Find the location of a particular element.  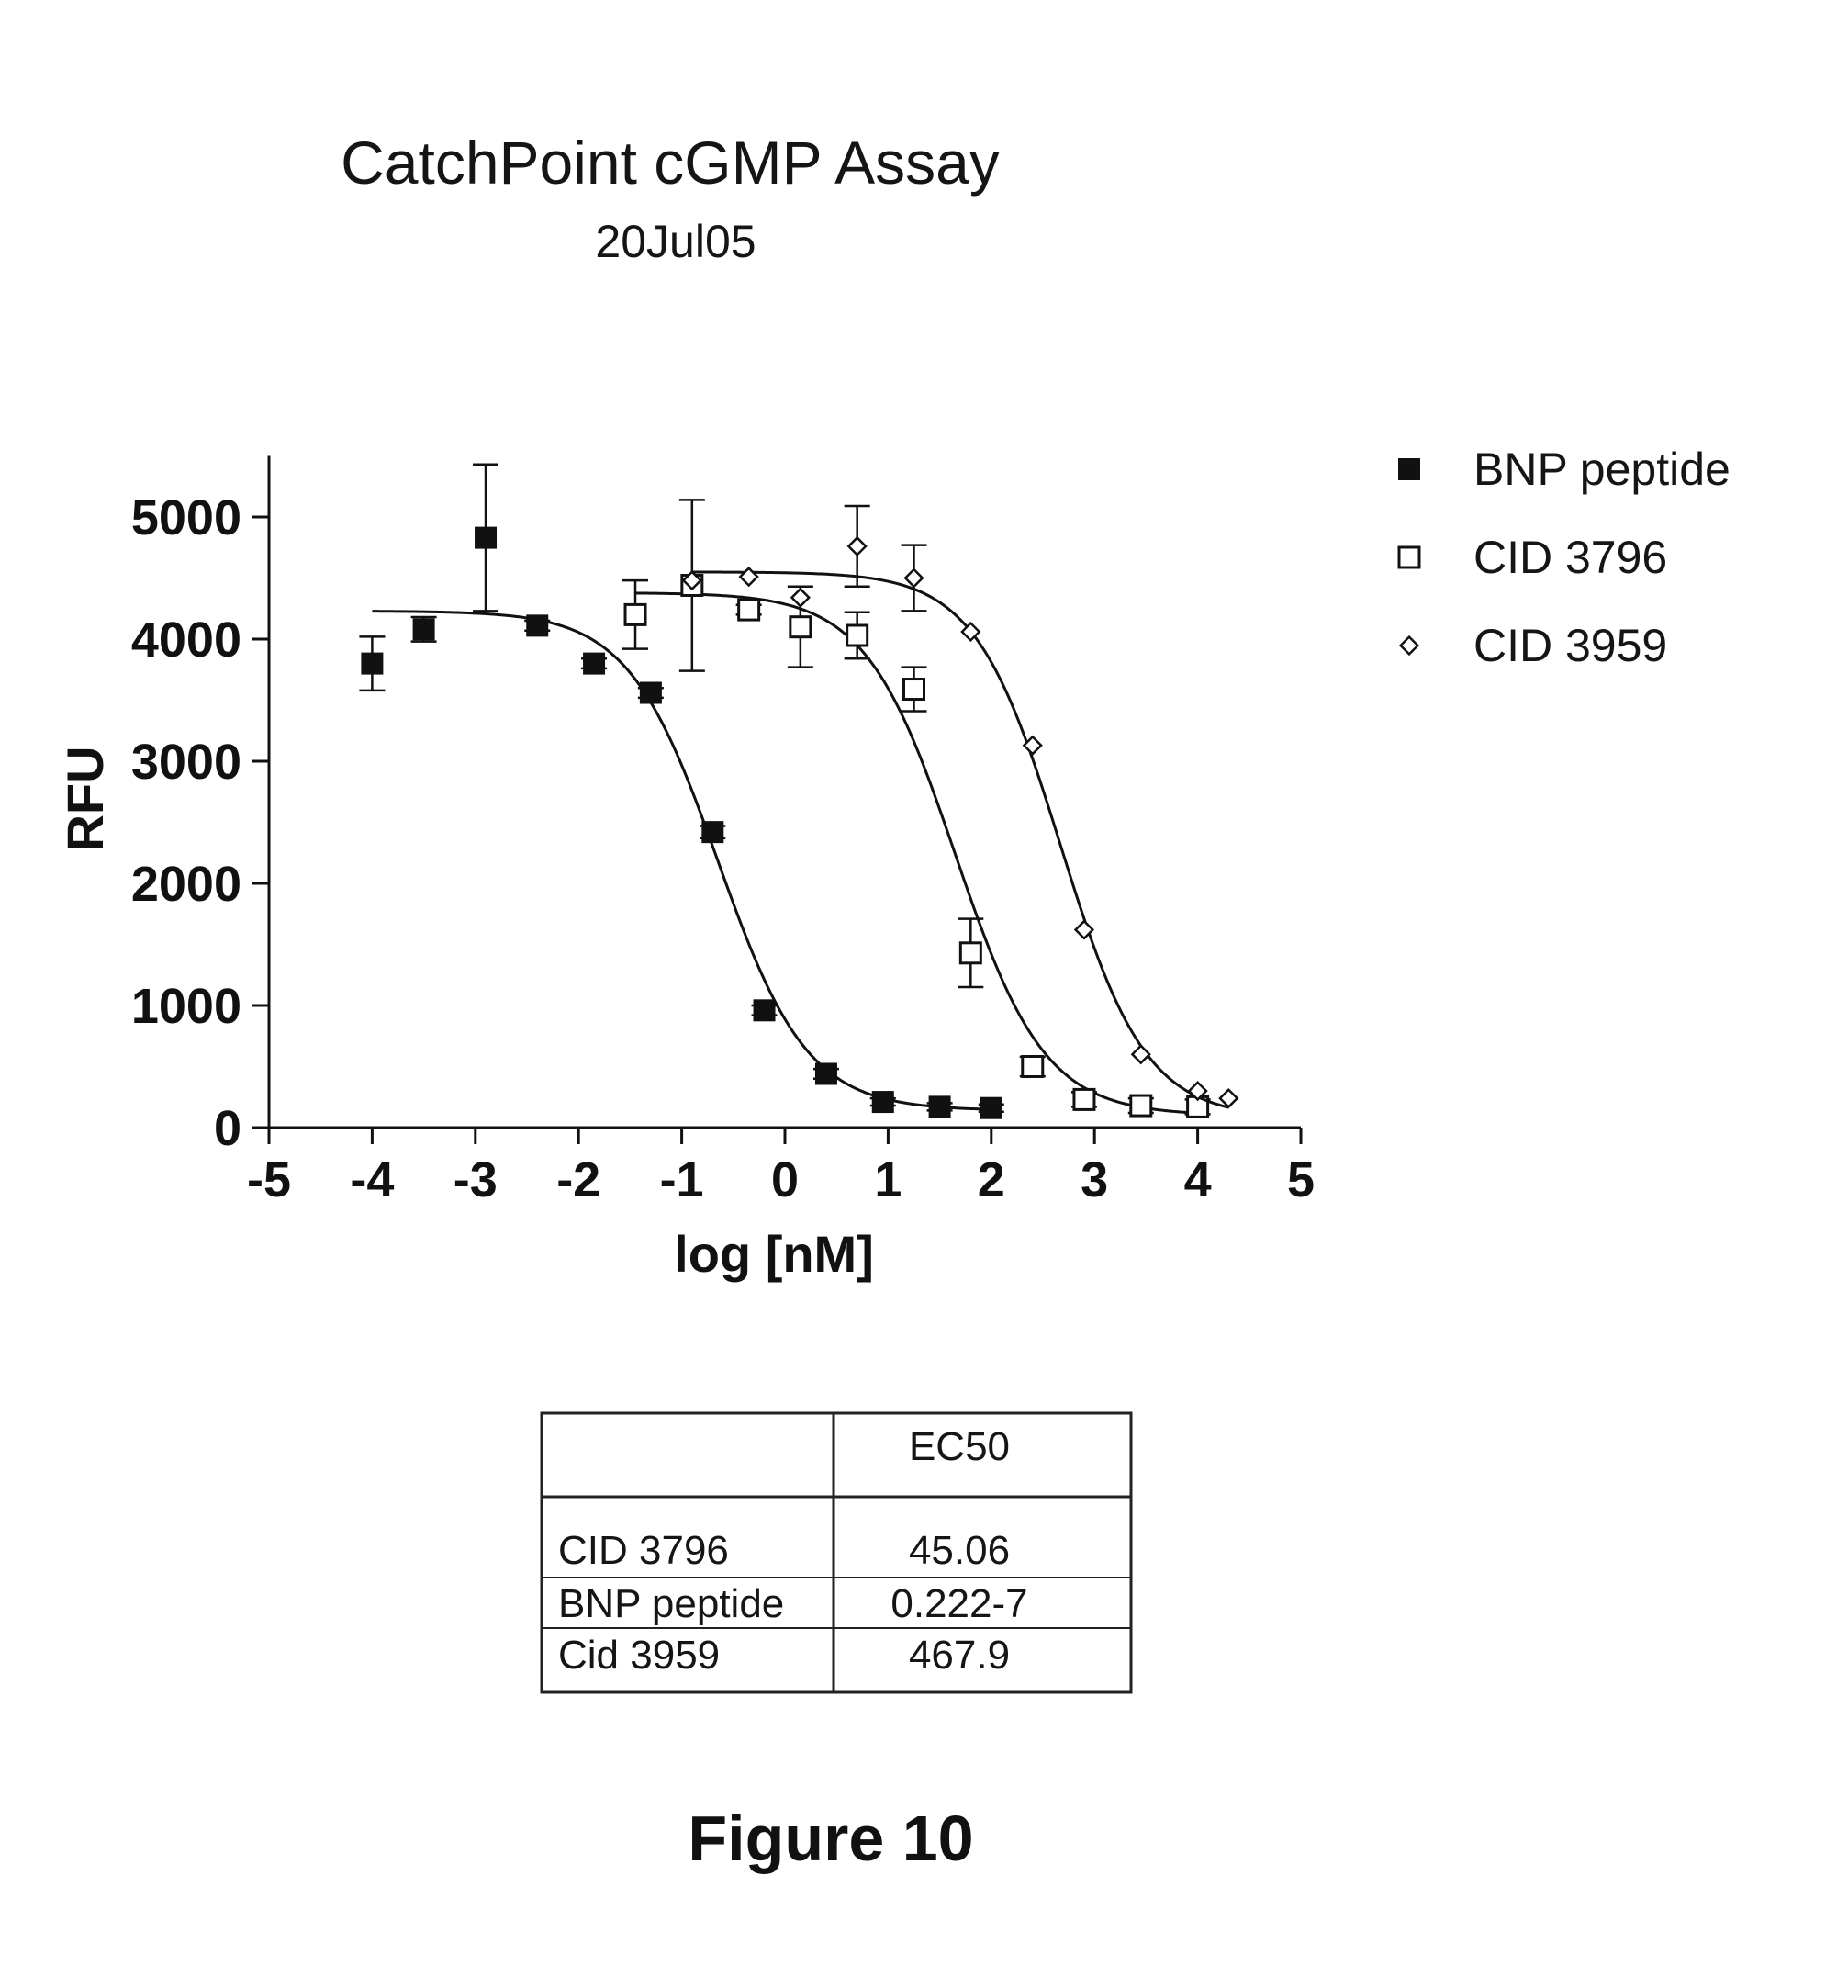

table-cell: BNP peptide is located at coordinates (671, 1604).